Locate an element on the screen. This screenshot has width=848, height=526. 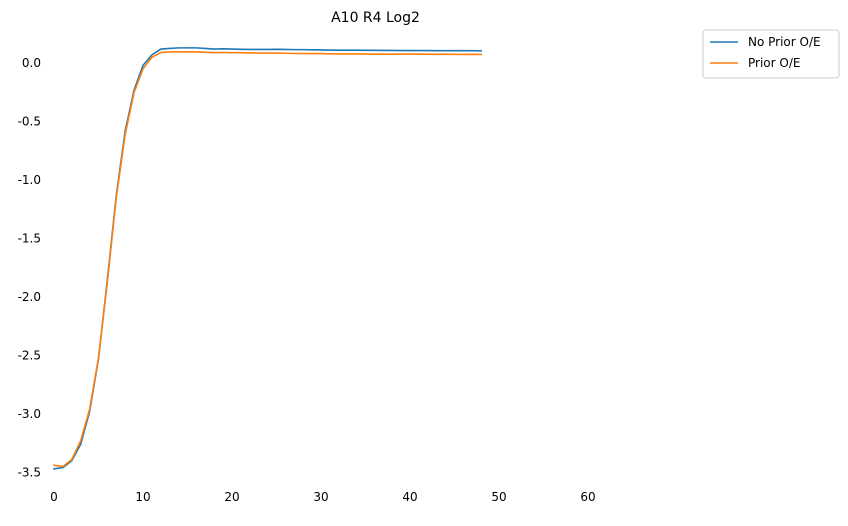
x-tick-label: 0 is located at coordinates (54, 497).